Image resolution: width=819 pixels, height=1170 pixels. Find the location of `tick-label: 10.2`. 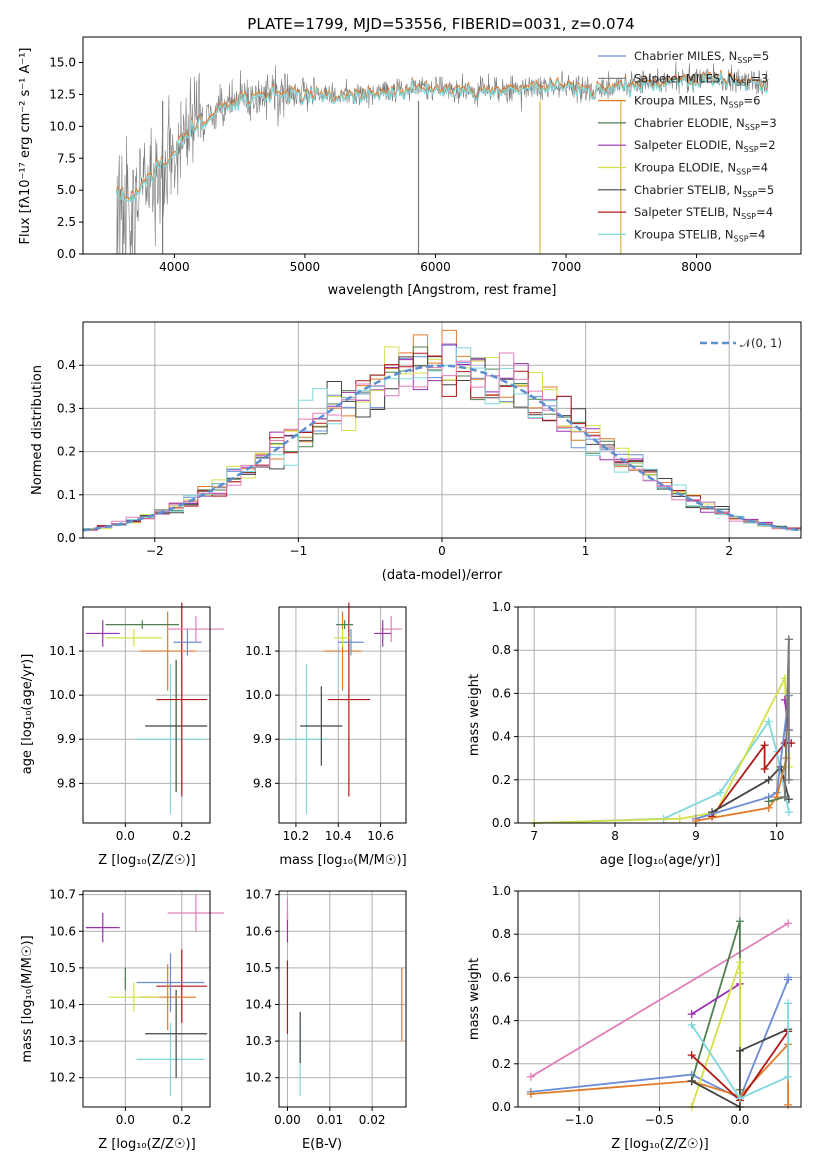

tick-label: 10.2 is located at coordinates (258, 1078).